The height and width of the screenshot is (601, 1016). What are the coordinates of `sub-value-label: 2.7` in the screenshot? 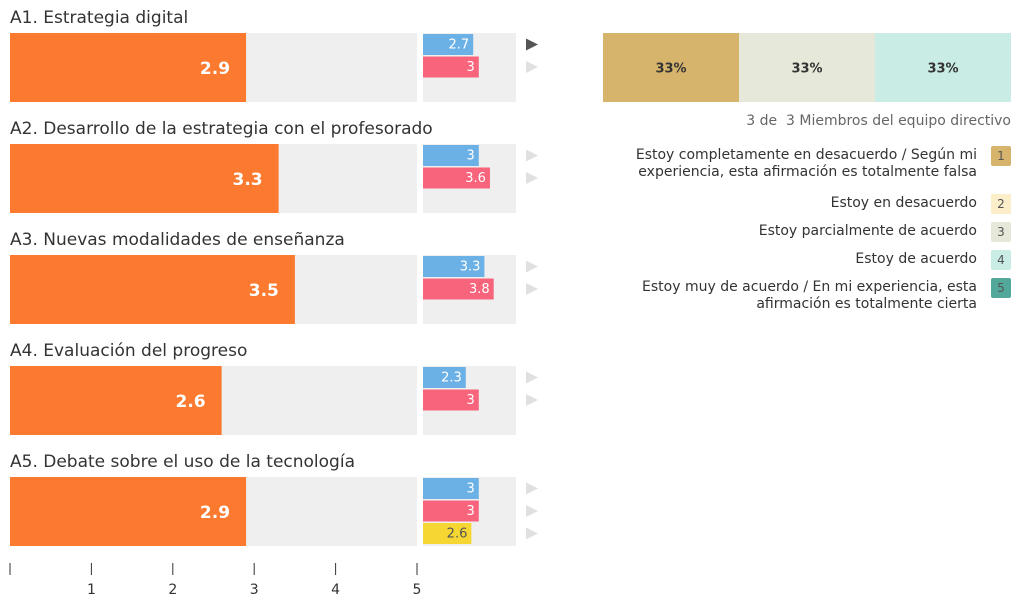 It's located at (459, 45).